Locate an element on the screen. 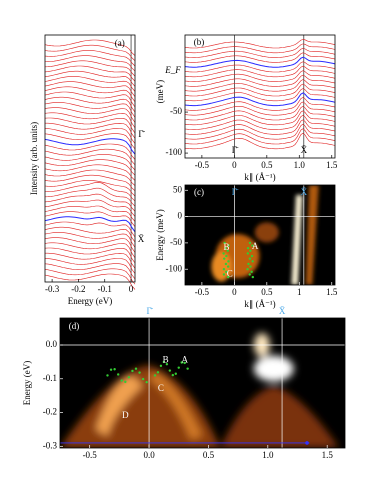 This screenshot has width=374, height=495. x-tick-label: 0.5 is located at coordinates (209, 455).